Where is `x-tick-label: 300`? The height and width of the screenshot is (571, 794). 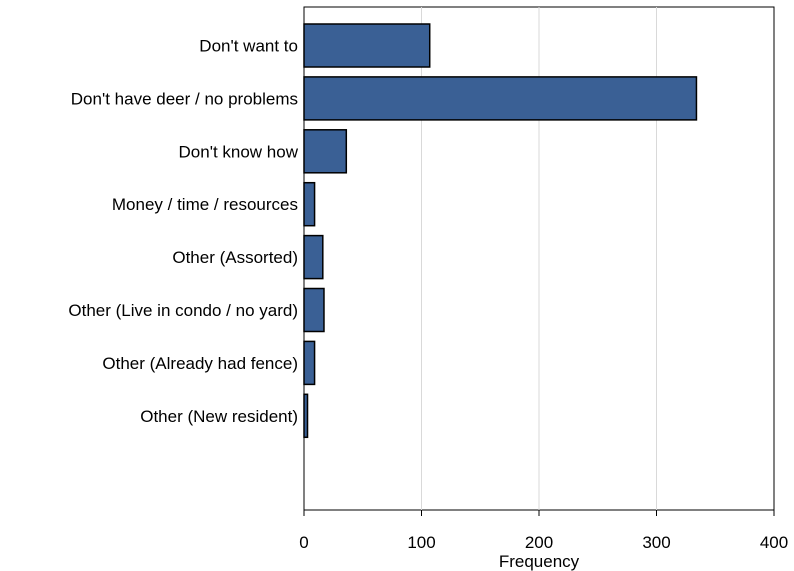
x-tick-label: 300 is located at coordinates (656, 542).